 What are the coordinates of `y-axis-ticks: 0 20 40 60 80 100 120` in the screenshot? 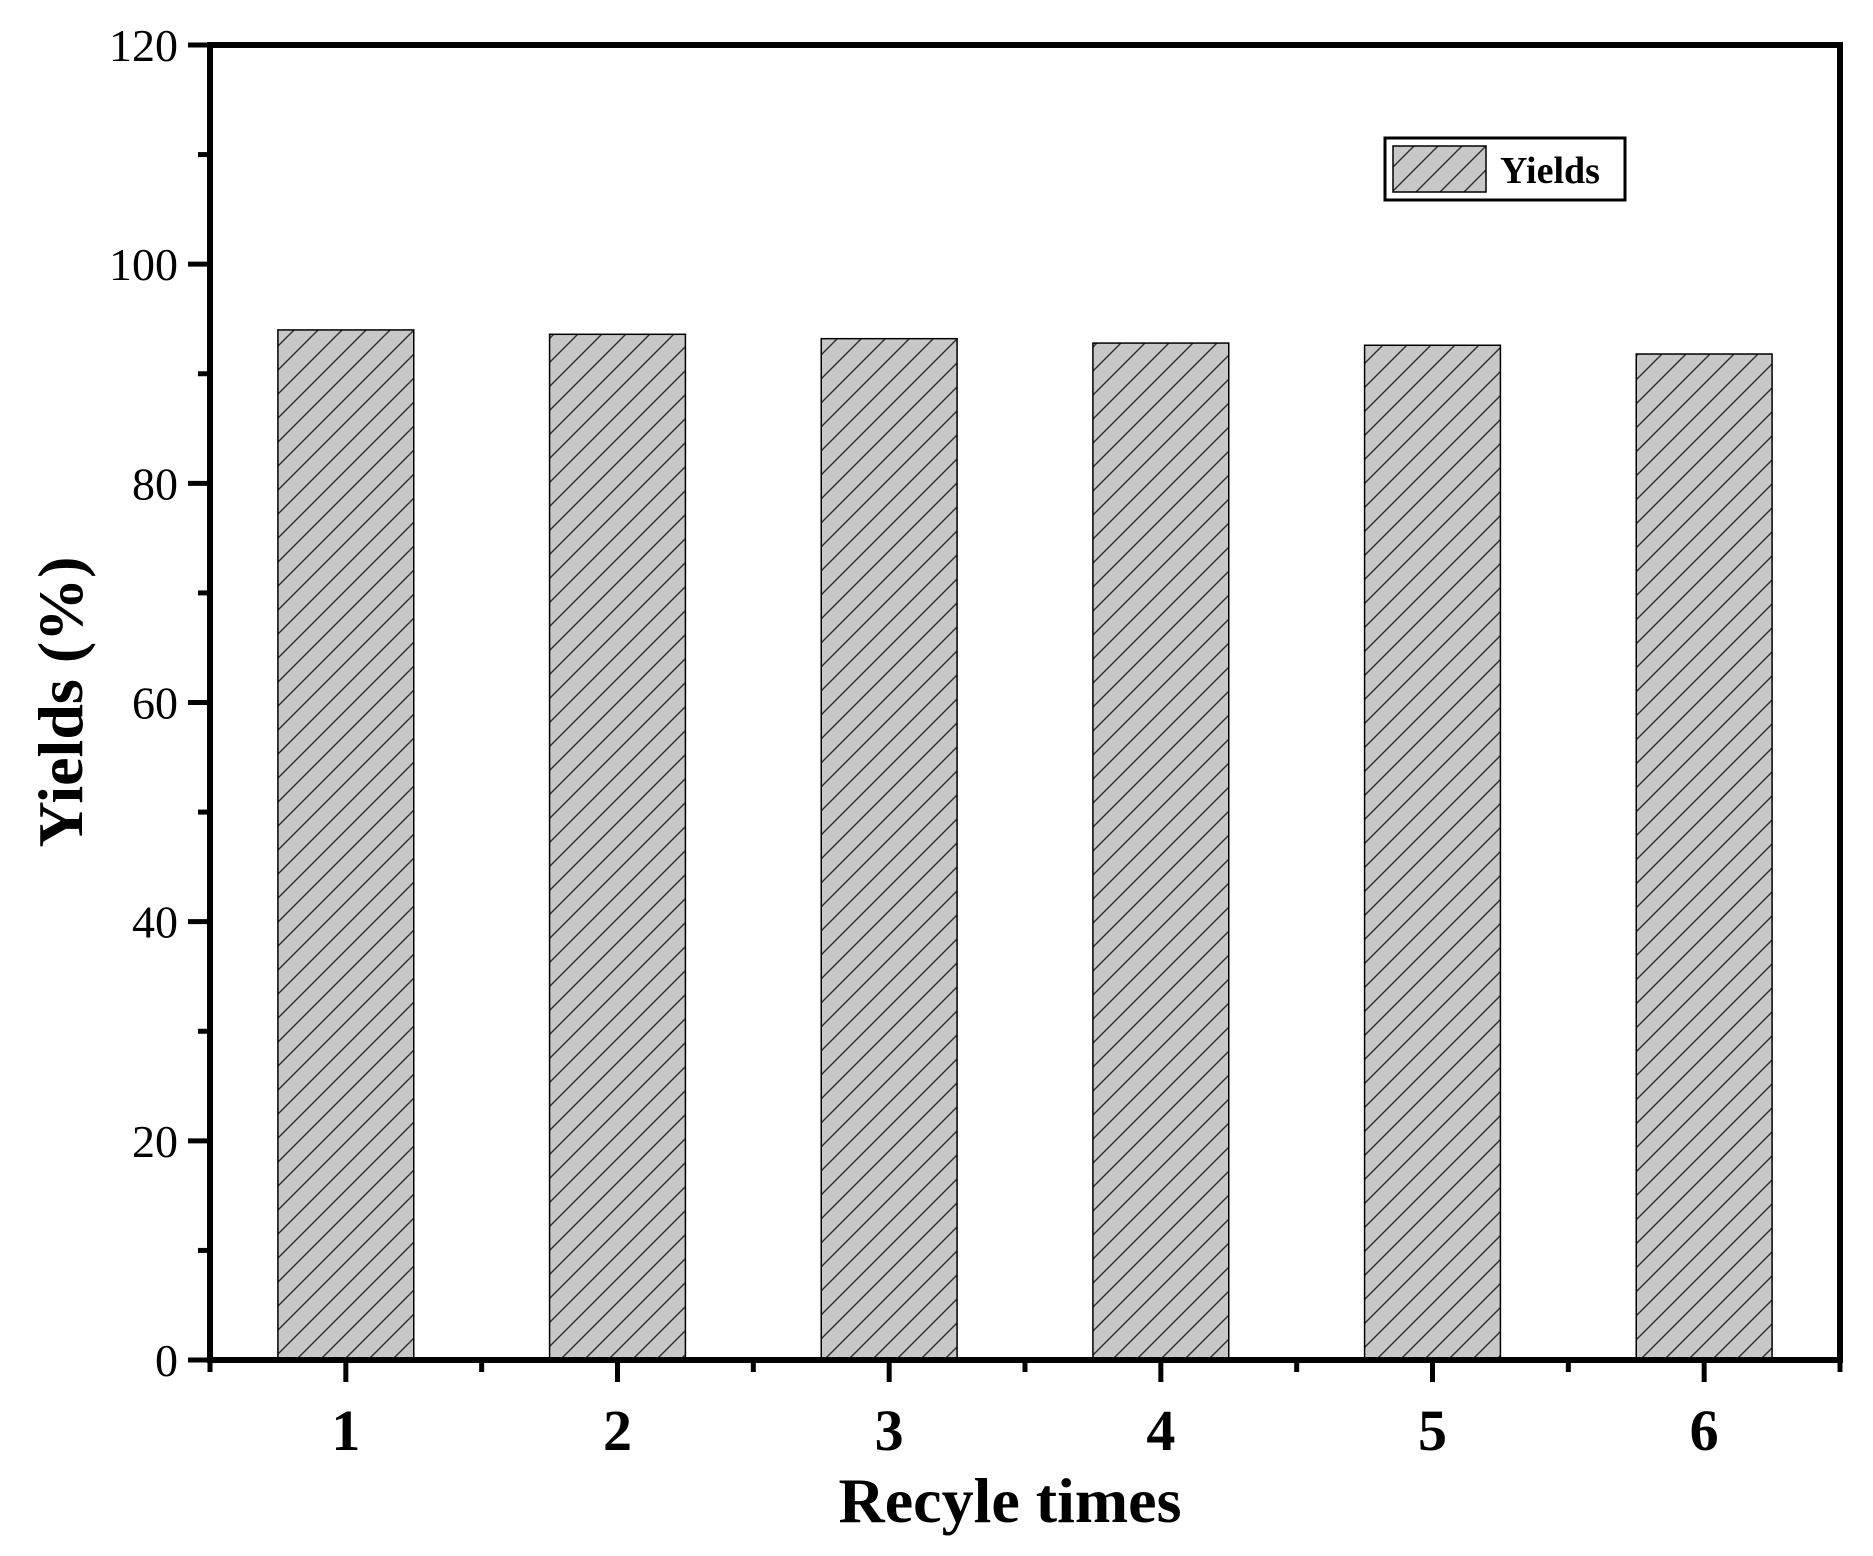 It's located at (159, 703).